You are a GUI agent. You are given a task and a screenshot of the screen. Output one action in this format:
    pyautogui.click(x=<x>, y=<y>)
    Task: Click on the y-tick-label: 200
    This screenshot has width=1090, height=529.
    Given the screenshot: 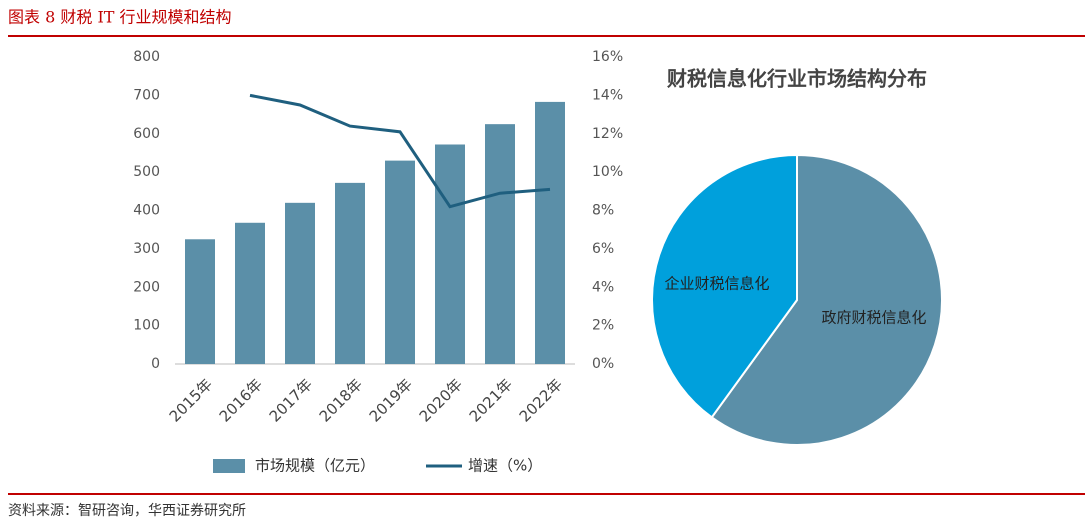 What is the action you would take?
    pyautogui.click(x=146, y=287)
    